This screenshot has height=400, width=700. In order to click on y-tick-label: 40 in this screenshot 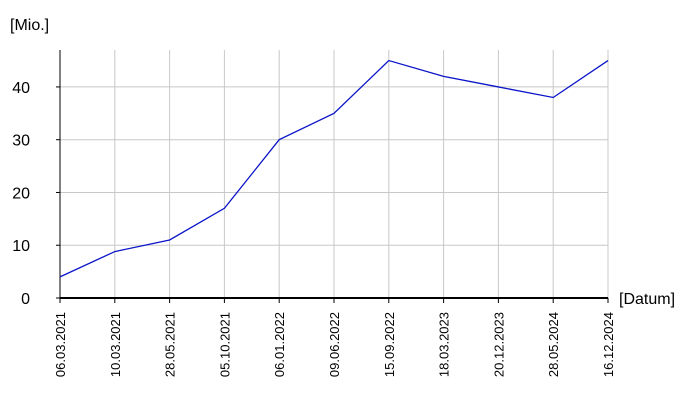, I will do `click(21, 88)`.